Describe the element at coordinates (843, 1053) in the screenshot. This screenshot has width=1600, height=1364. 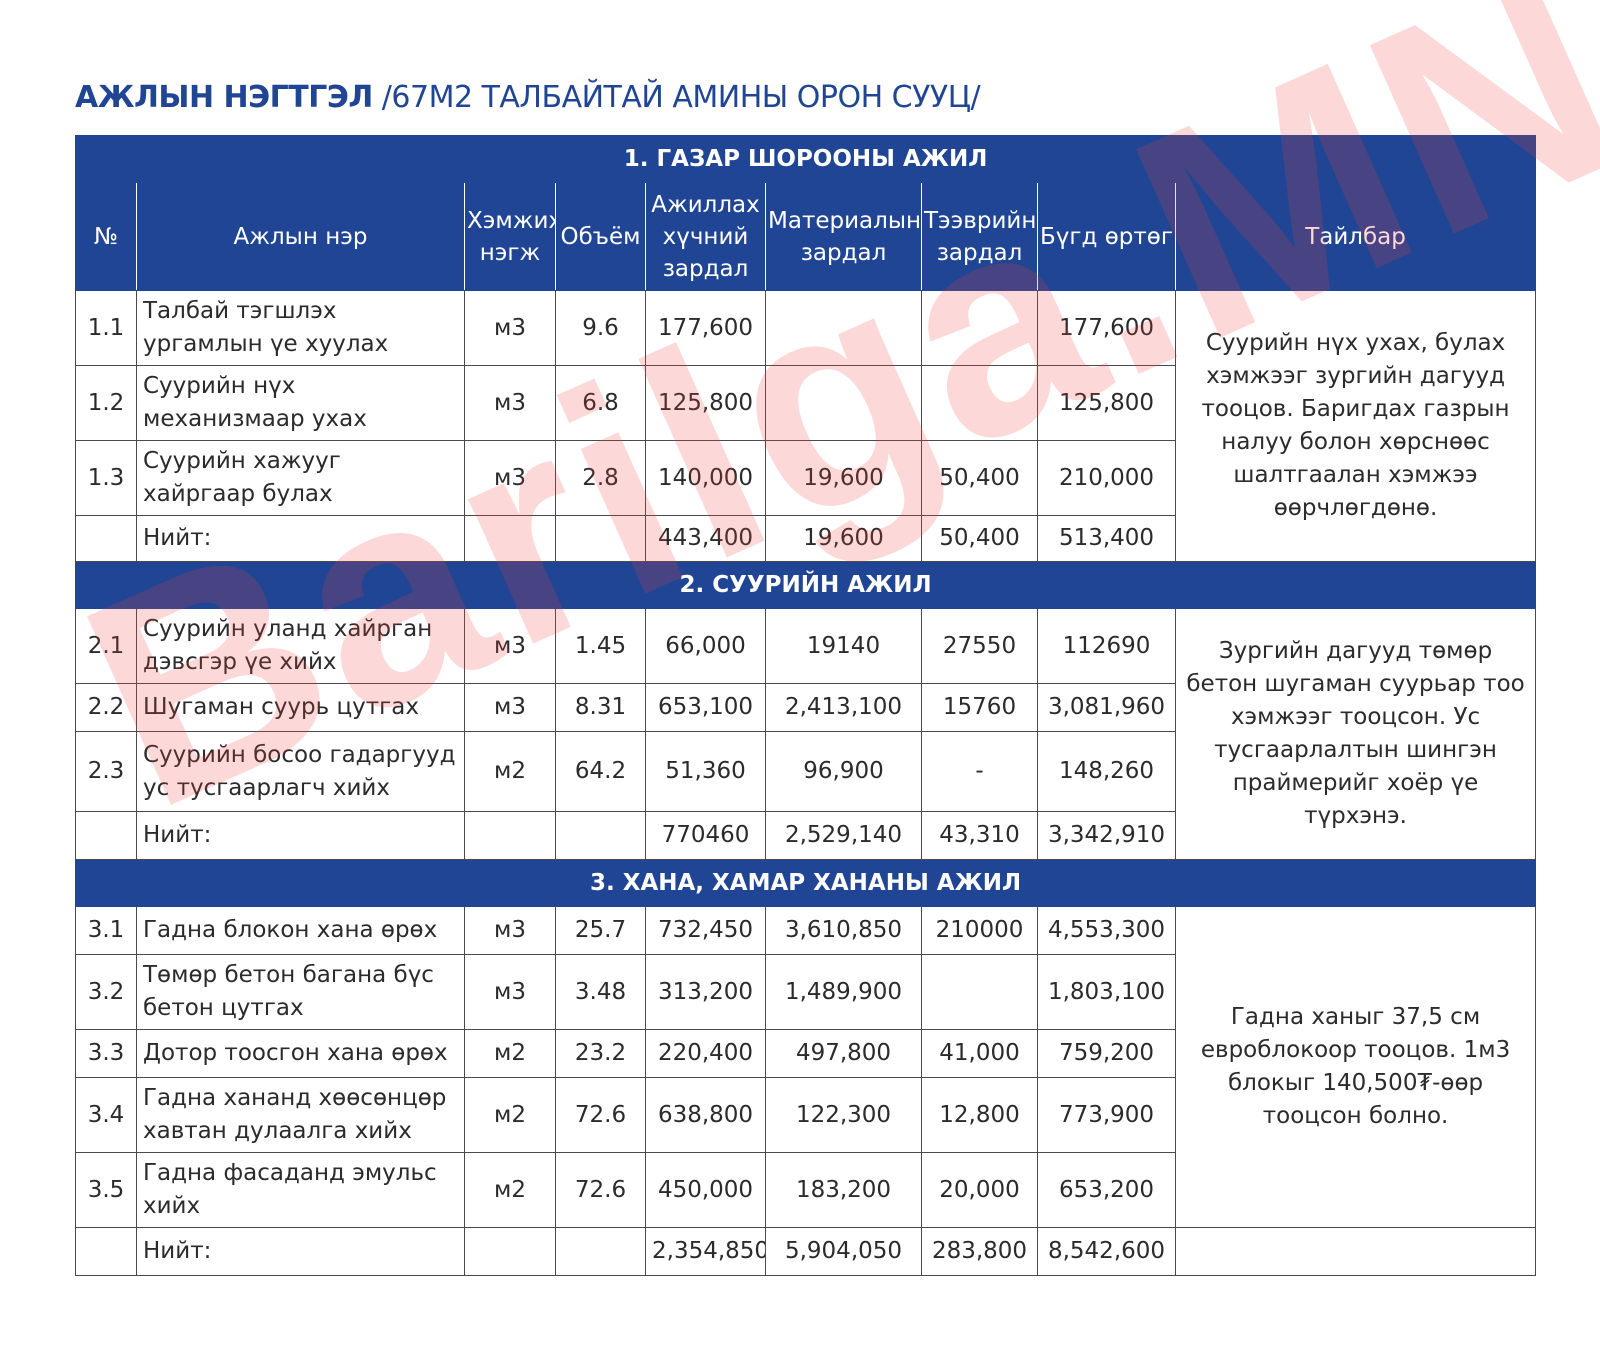
I see `material-cost: 497,800` at that location.